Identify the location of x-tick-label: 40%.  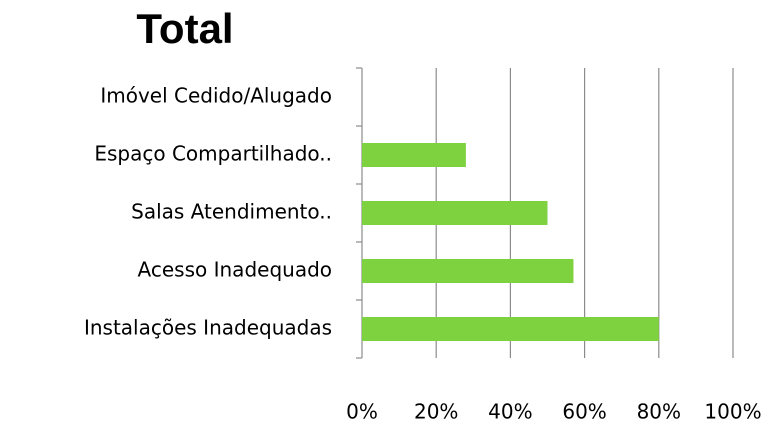
(510, 412).